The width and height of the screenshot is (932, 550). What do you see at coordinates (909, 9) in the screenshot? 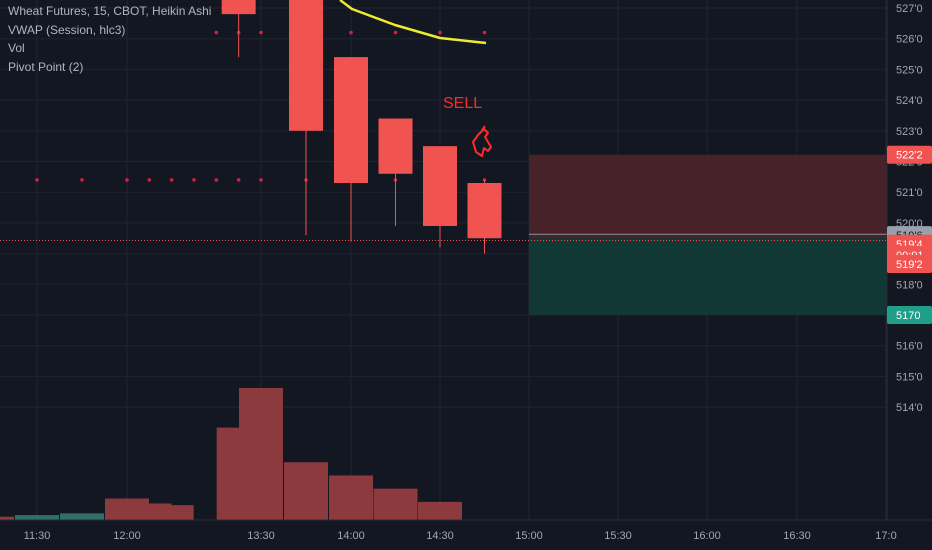
I see `price-tick-label: 527'0` at bounding box center [909, 9].